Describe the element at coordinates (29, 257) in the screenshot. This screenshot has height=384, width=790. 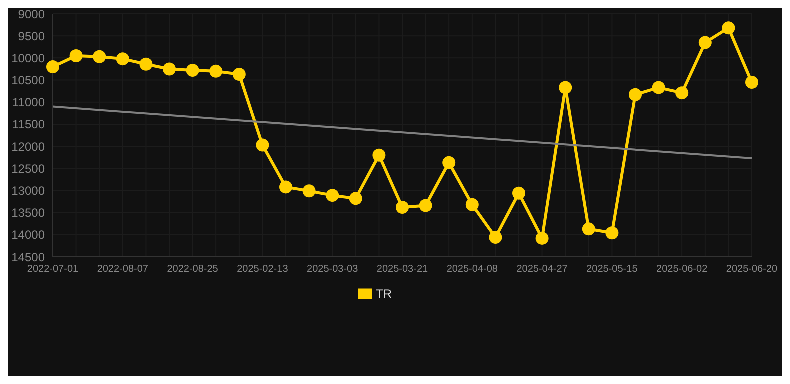
I see `y-tick-label: 14500` at that location.